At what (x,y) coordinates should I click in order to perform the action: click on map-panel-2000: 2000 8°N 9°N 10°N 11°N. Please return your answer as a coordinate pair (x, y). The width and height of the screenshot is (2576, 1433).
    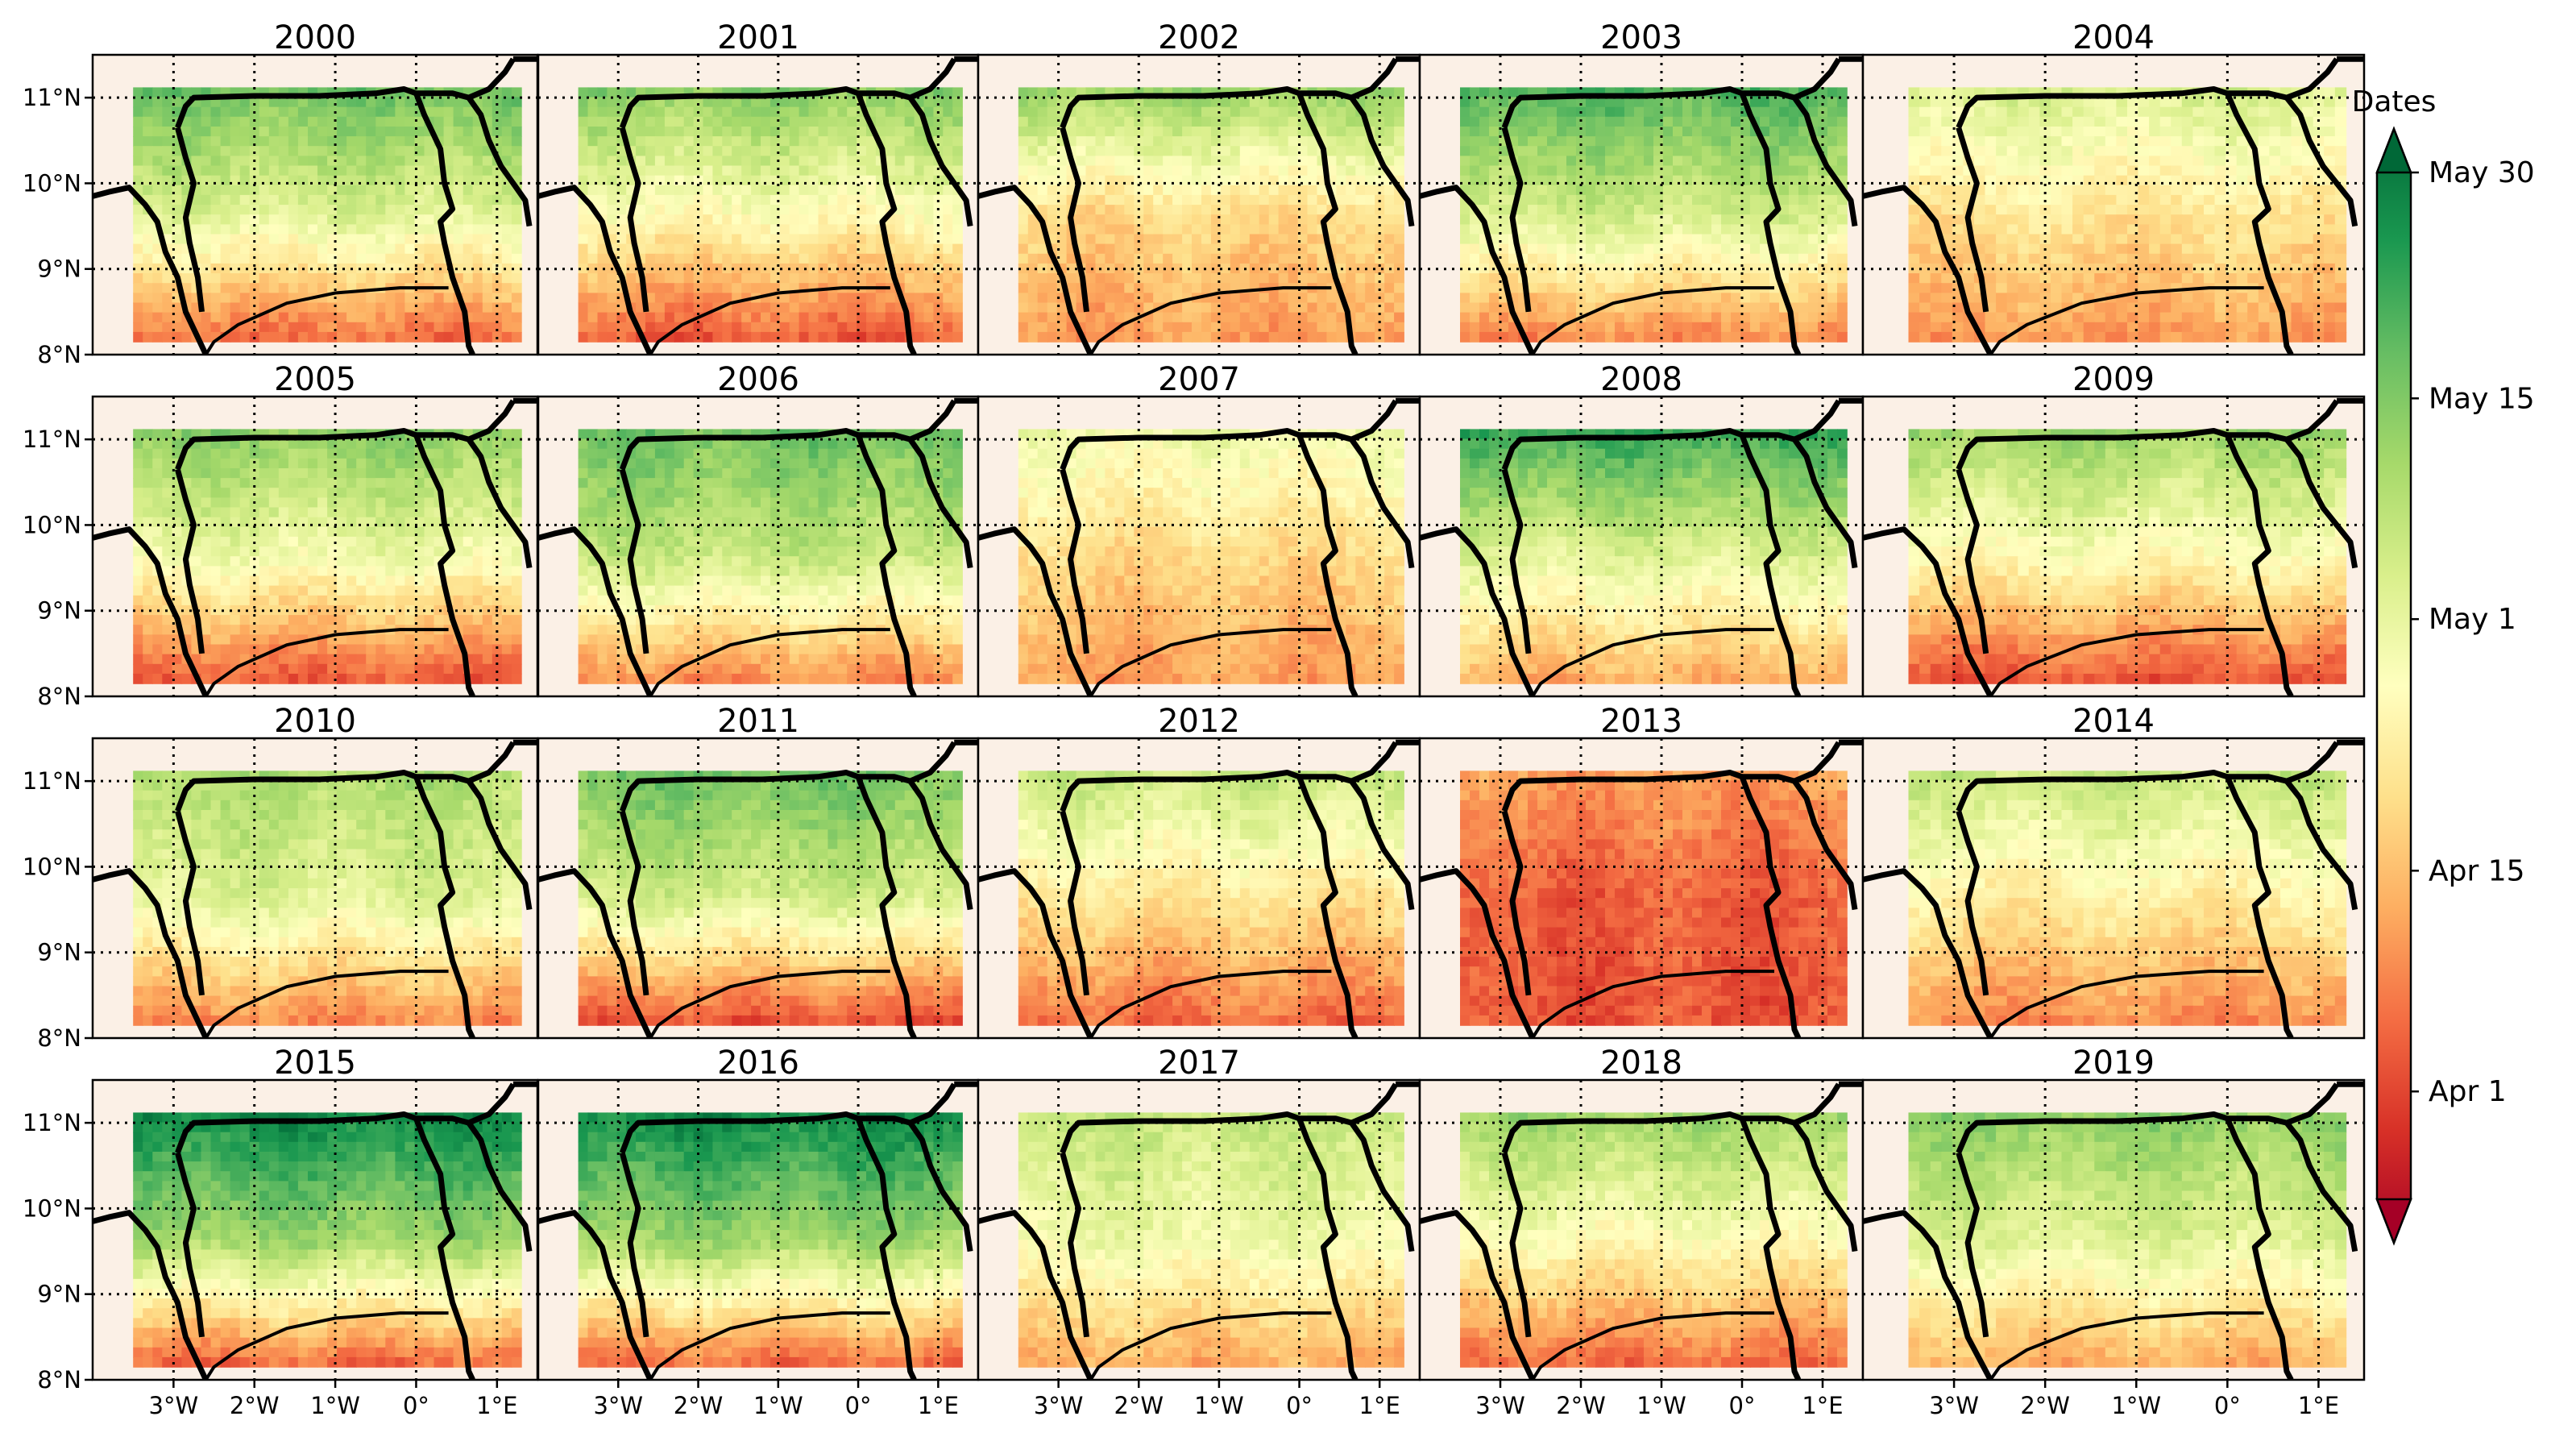
    Looking at the image, I should click on (281, 194).